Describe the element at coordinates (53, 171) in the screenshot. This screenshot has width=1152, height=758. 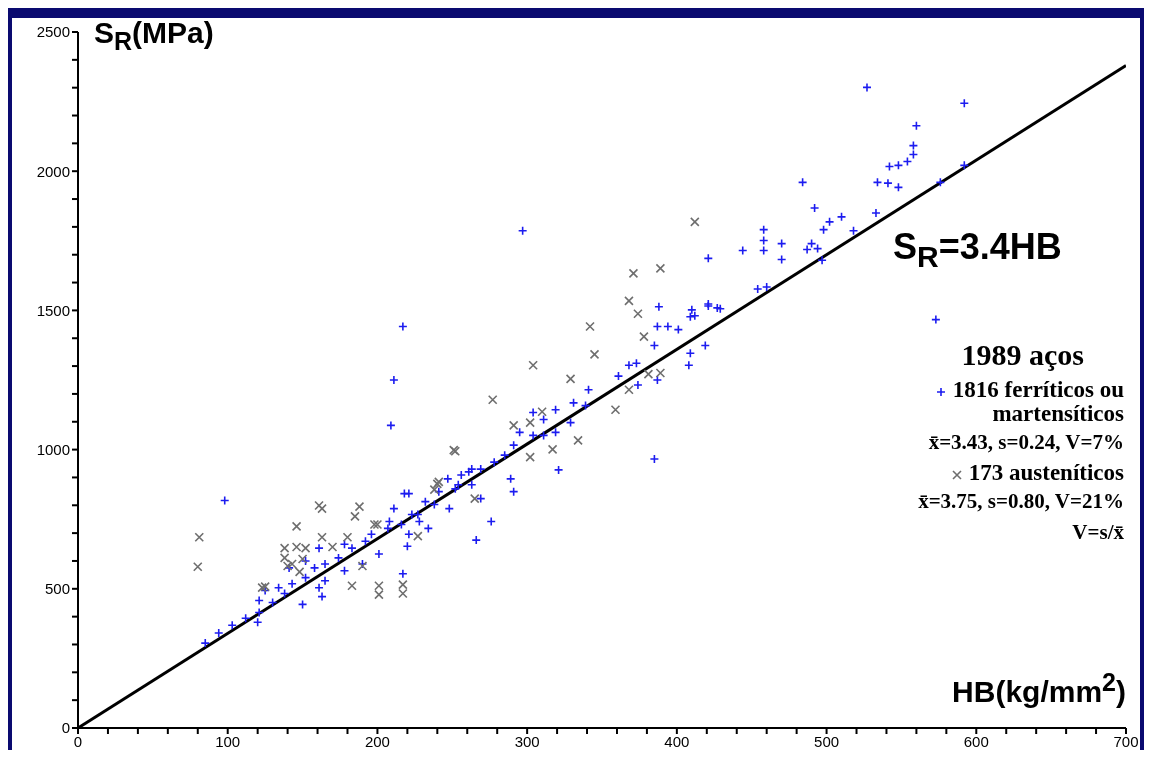
I see `y-tick-label: 2000` at that location.